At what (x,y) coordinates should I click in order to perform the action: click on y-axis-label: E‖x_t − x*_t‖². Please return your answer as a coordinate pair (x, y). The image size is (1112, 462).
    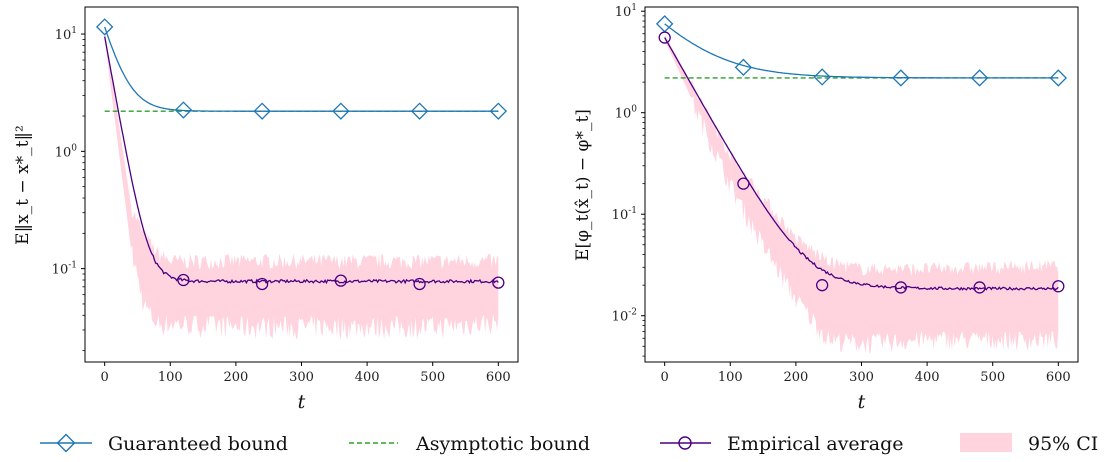
    Looking at the image, I should click on (23, 185).